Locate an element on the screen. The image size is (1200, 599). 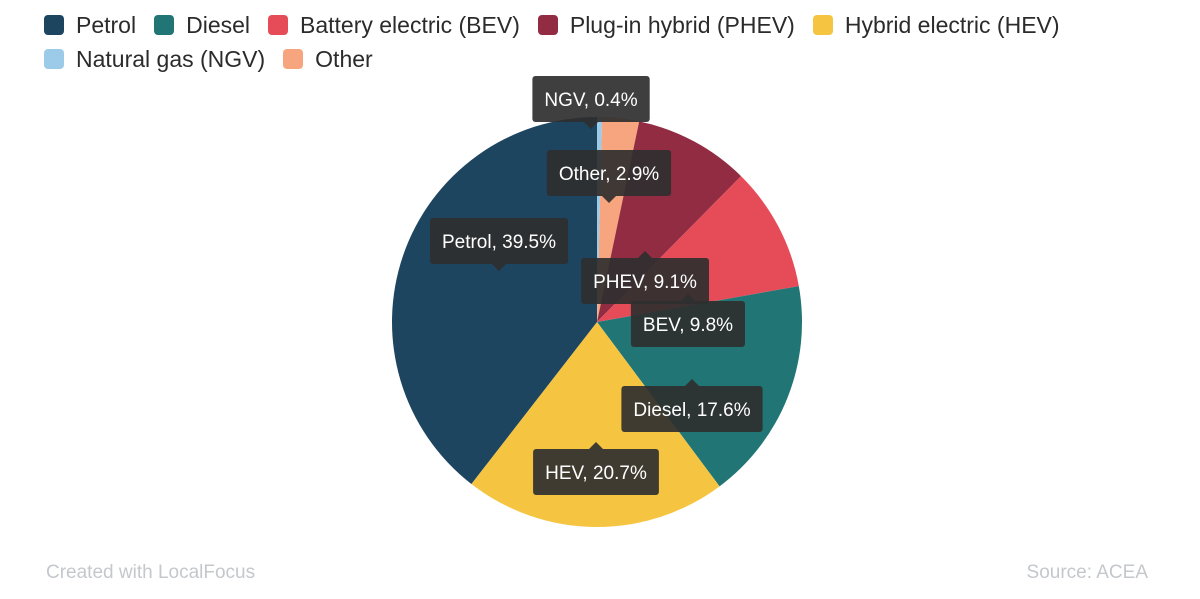
legend-item-ngv: Natural gas (NGV) is located at coordinates (154, 59).